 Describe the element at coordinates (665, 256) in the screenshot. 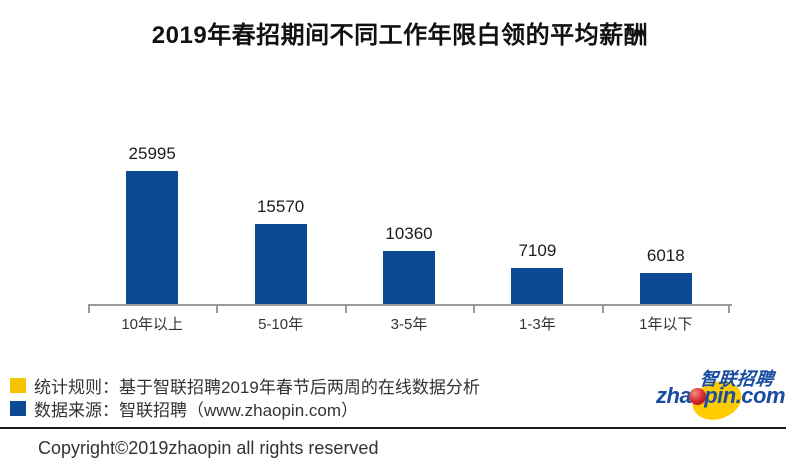

I see `bar-value-label: 6018` at that location.